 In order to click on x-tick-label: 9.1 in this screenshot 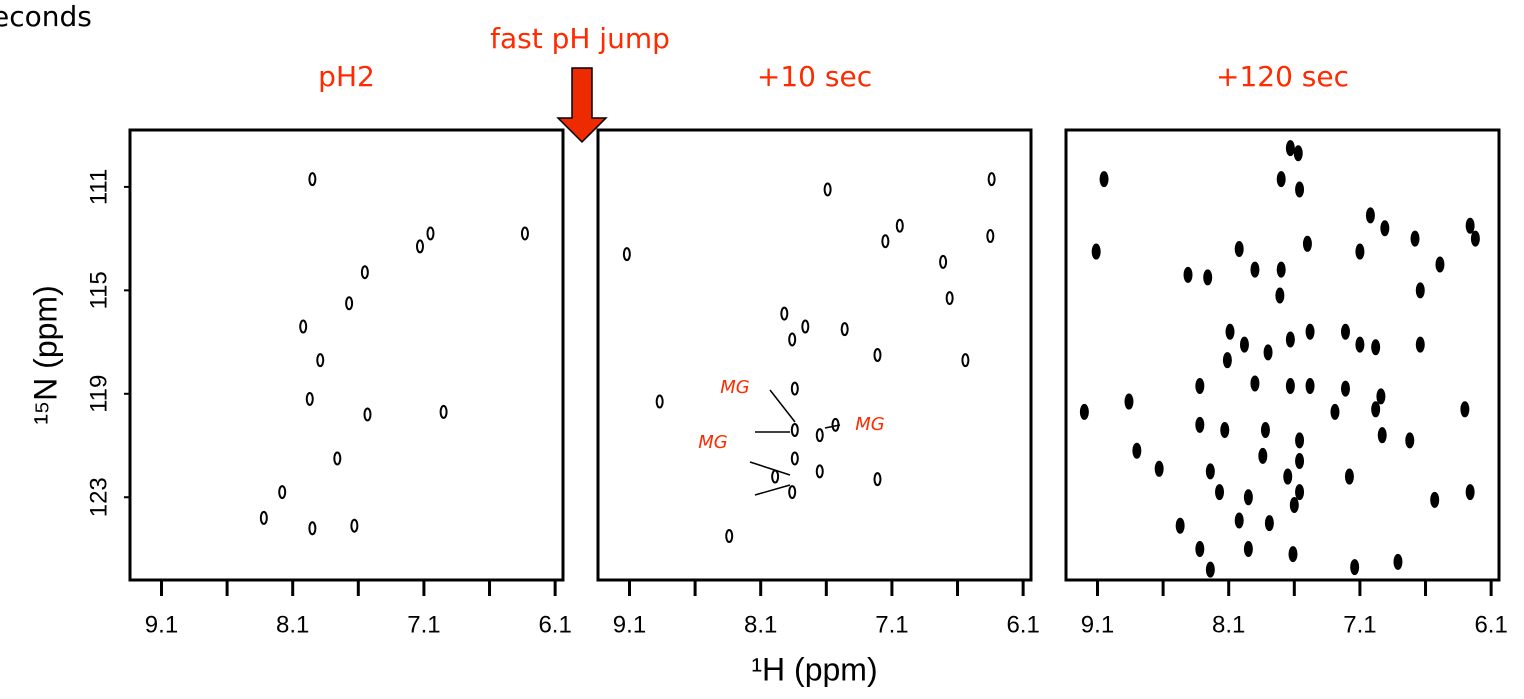, I will do `click(1097, 624)`.